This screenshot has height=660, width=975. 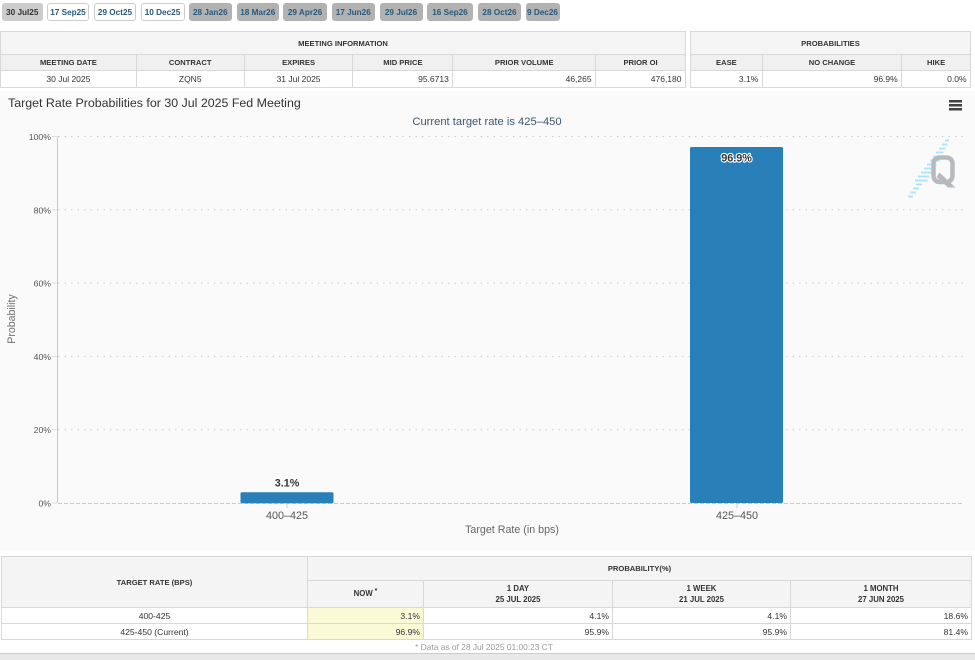 I want to click on svg-text: 96.9%, so click(x=736, y=159).